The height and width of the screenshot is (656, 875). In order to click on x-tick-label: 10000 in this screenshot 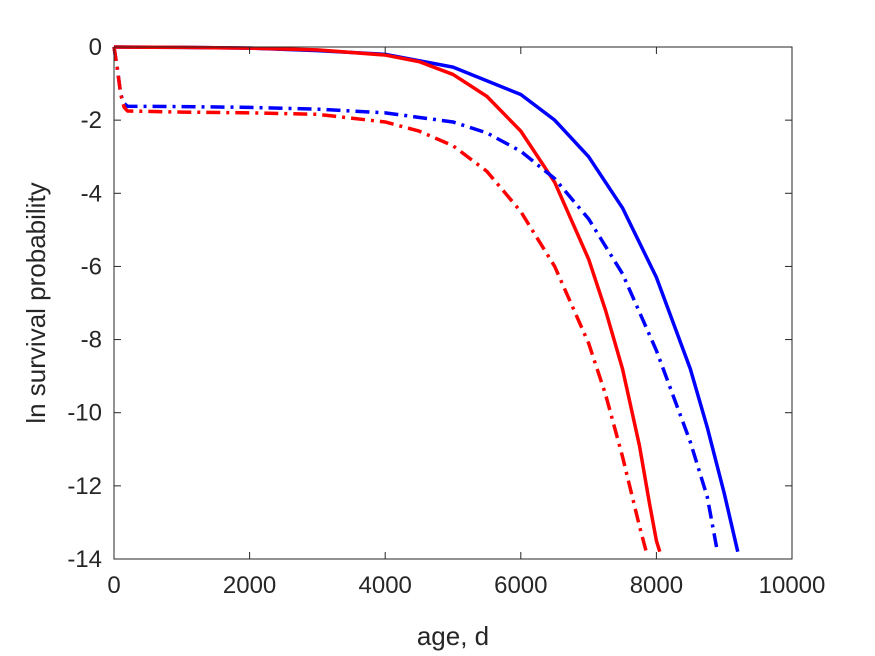, I will do `click(792, 585)`.